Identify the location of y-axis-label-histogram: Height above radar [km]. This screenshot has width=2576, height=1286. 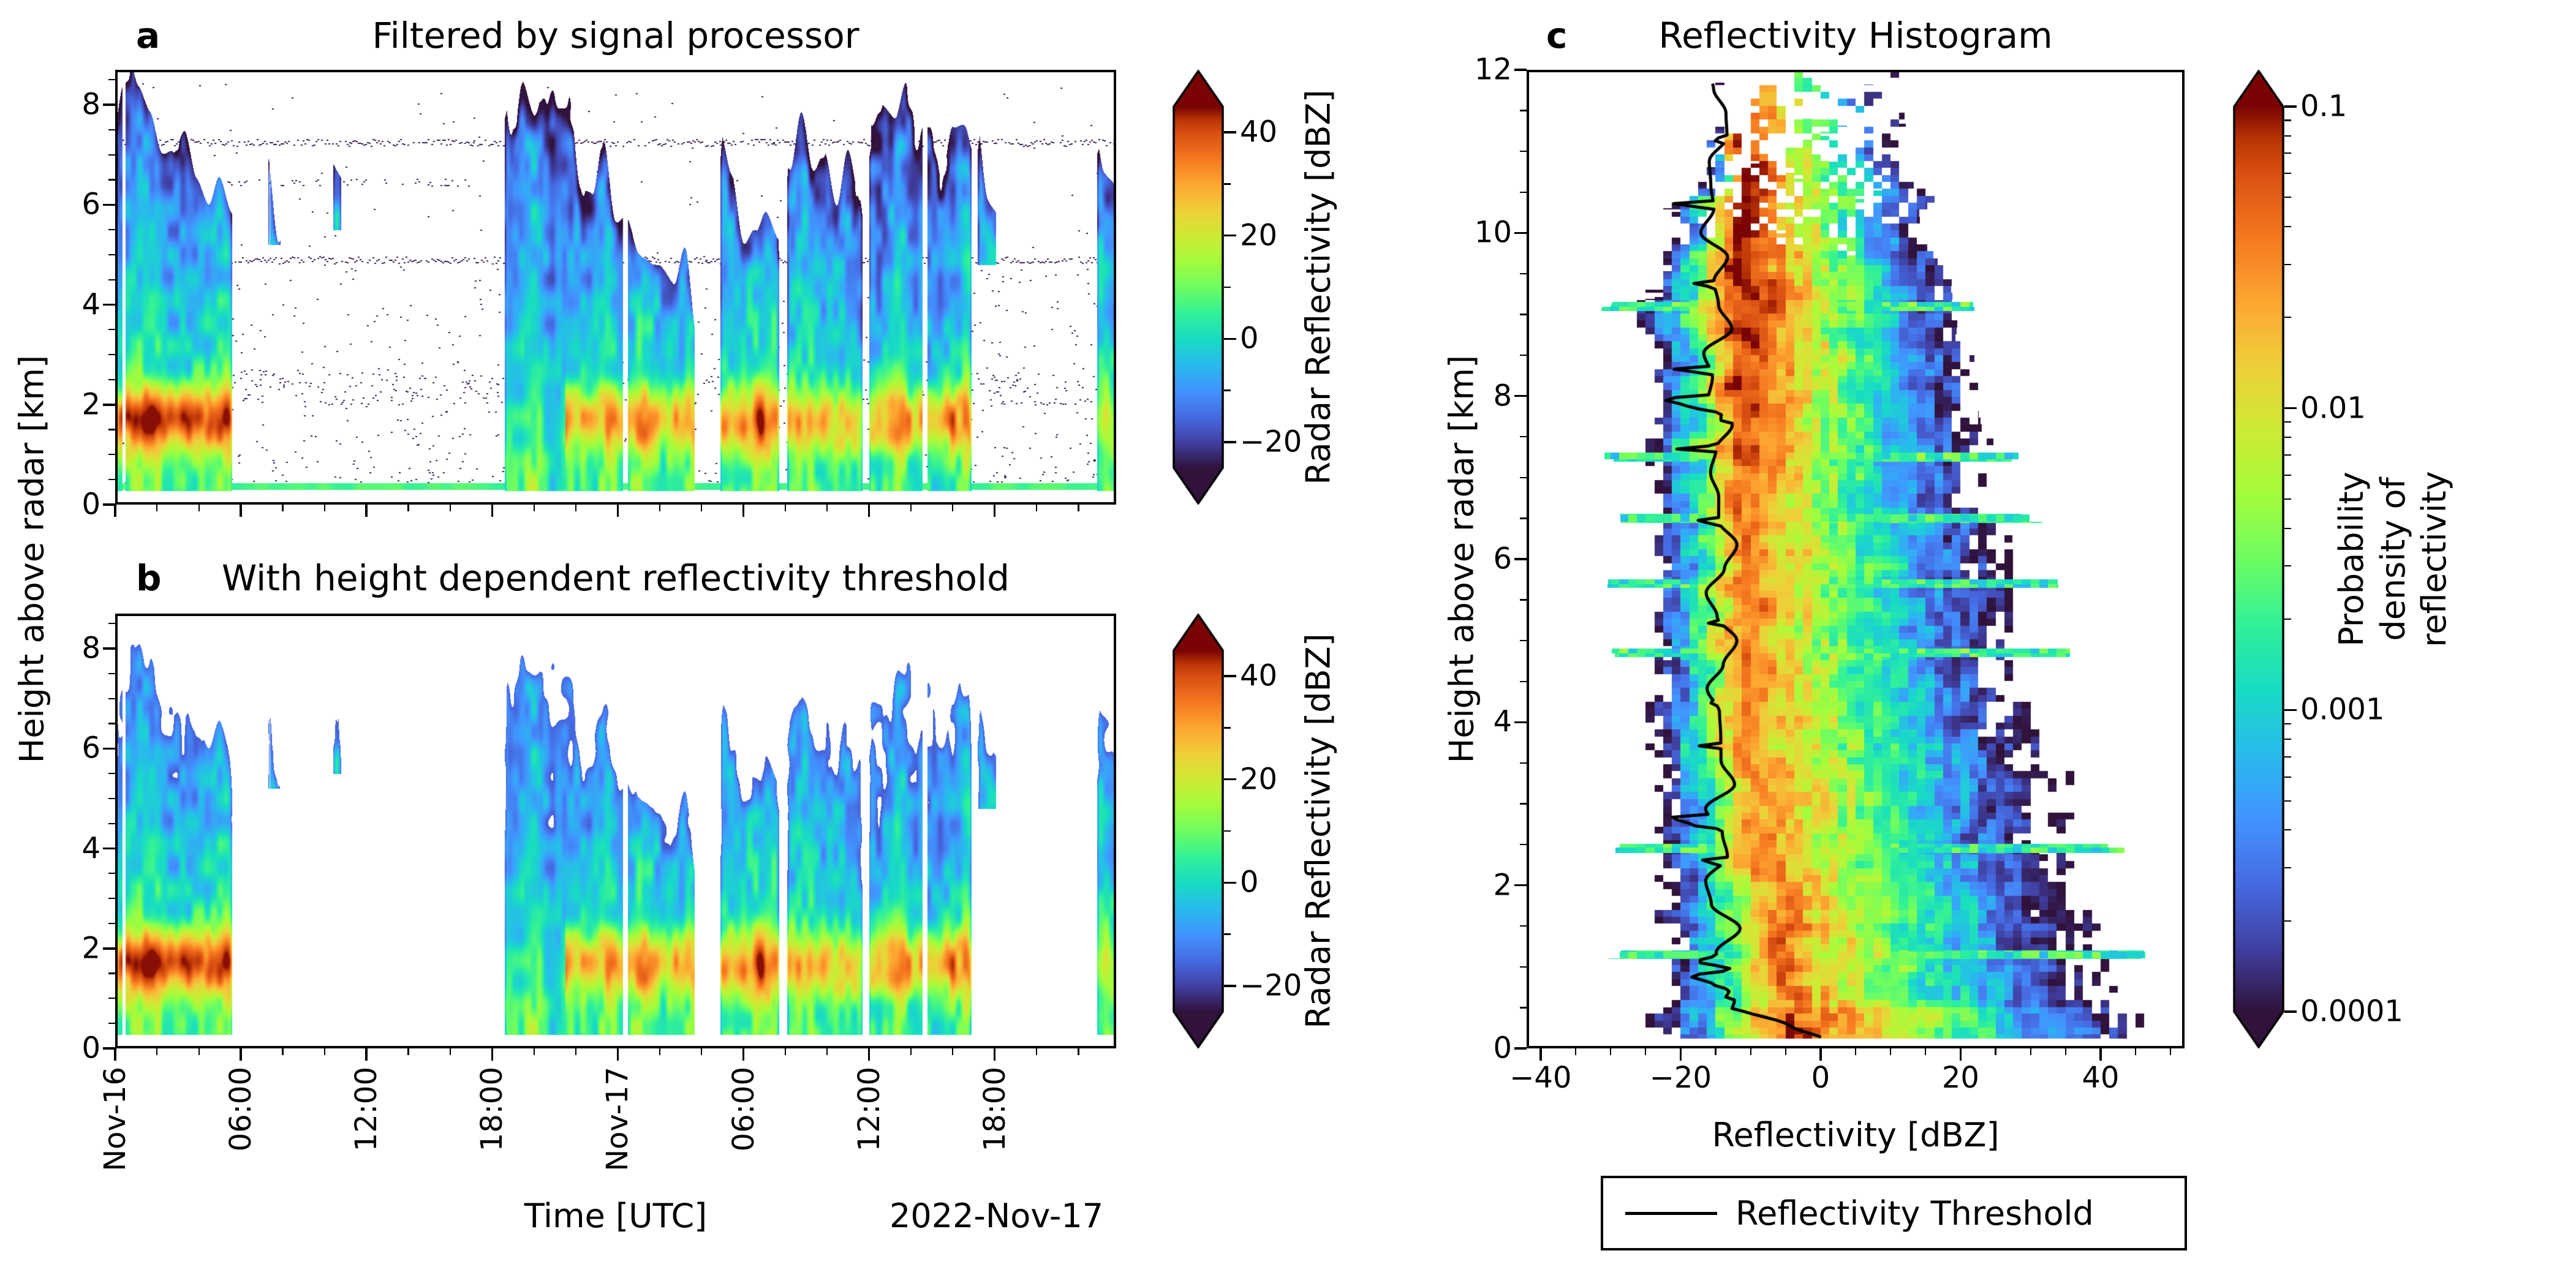
(1461, 559).